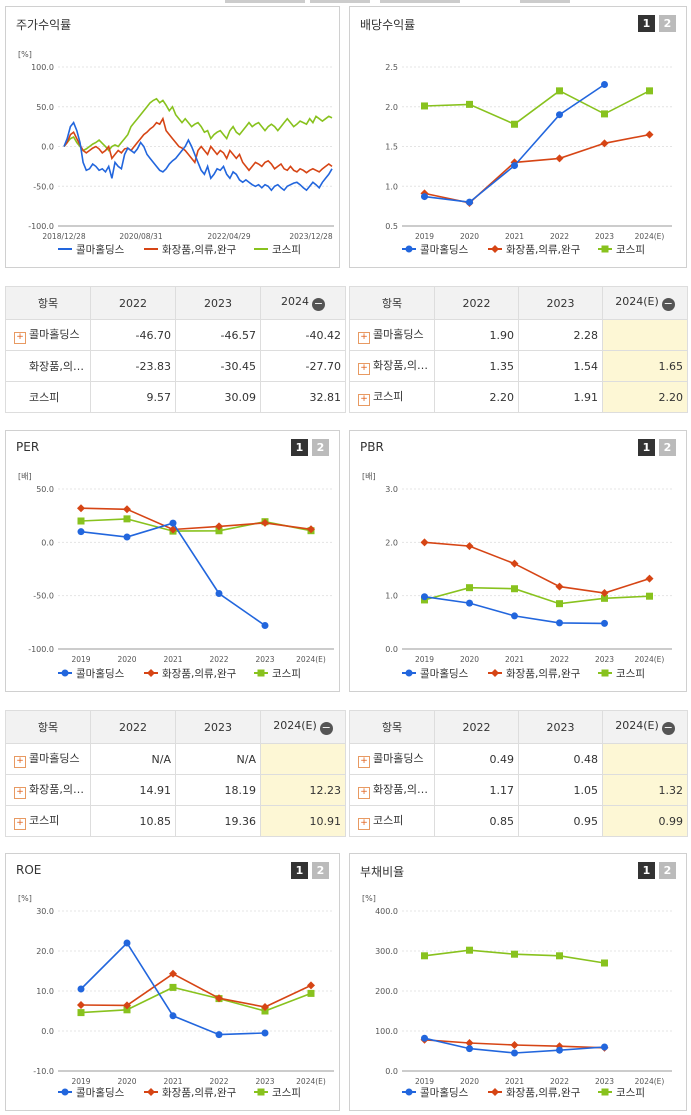 Image resolution: width=691 pixels, height=1115 pixels. I want to click on column-header-label: 2024(E), so click(295, 725).